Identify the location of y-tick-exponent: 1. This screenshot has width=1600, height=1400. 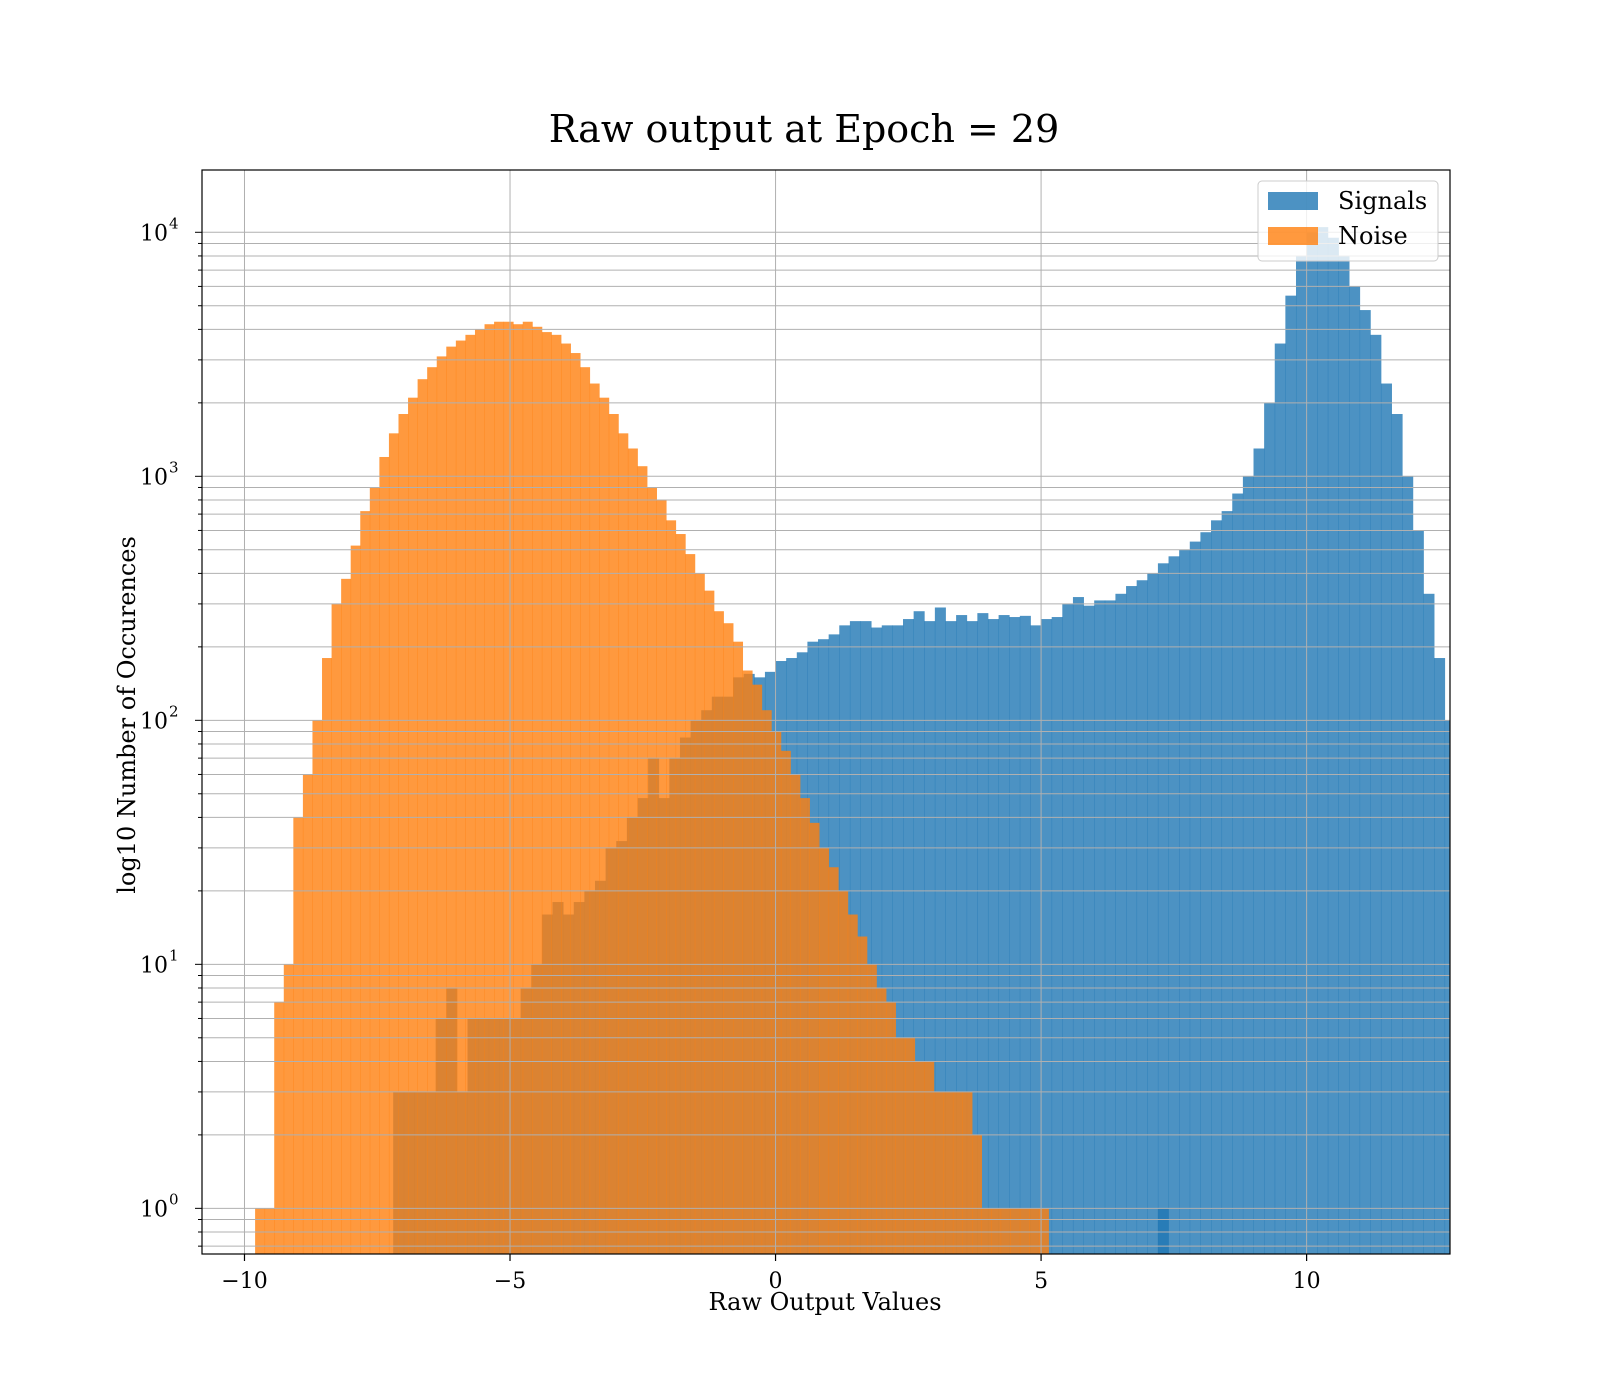
(174, 955).